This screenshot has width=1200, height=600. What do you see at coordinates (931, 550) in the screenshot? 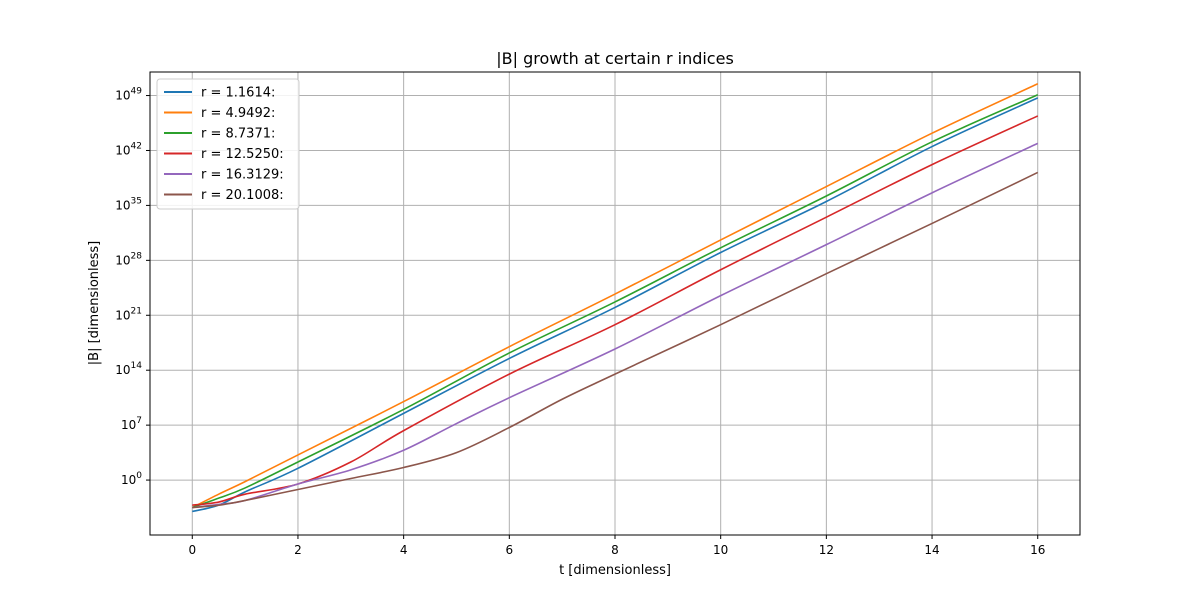
I see `x-tick-label: 14` at bounding box center [931, 550].